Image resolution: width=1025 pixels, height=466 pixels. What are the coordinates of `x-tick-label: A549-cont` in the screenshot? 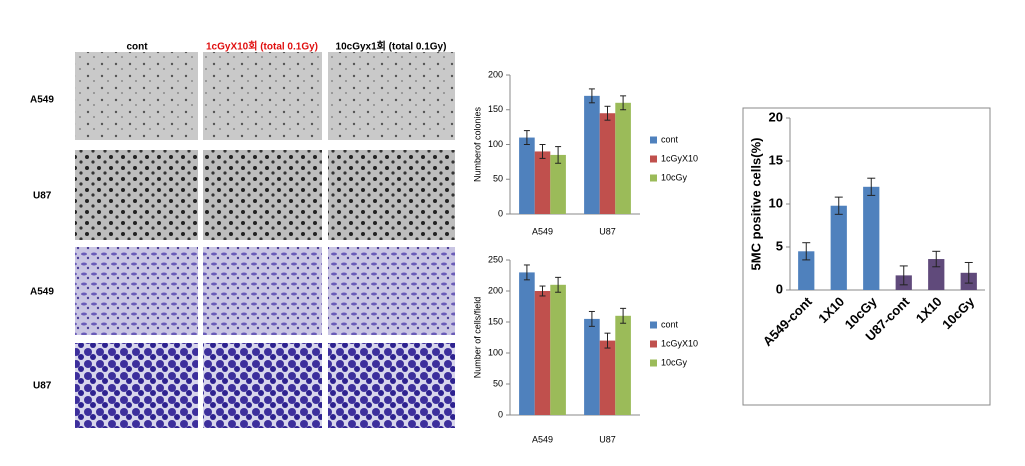 It's located at (788, 321).